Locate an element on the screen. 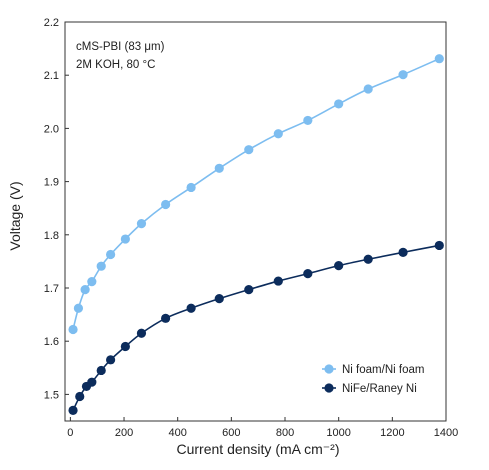  x-tick-label: 200 is located at coordinates (124, 433).